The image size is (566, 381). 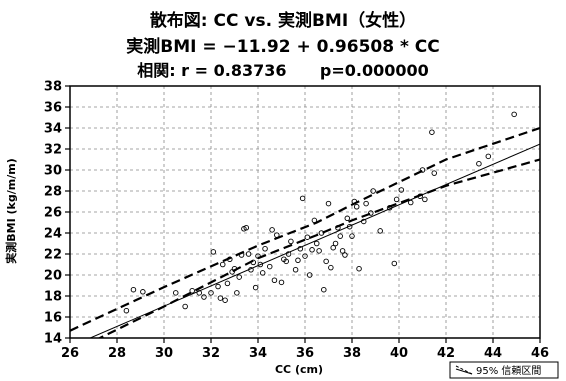 What do you see at coordinates (299, 369) in the screenshot?
I see `x-axis-label: CC (cm)` at bounding box center [299, 369].